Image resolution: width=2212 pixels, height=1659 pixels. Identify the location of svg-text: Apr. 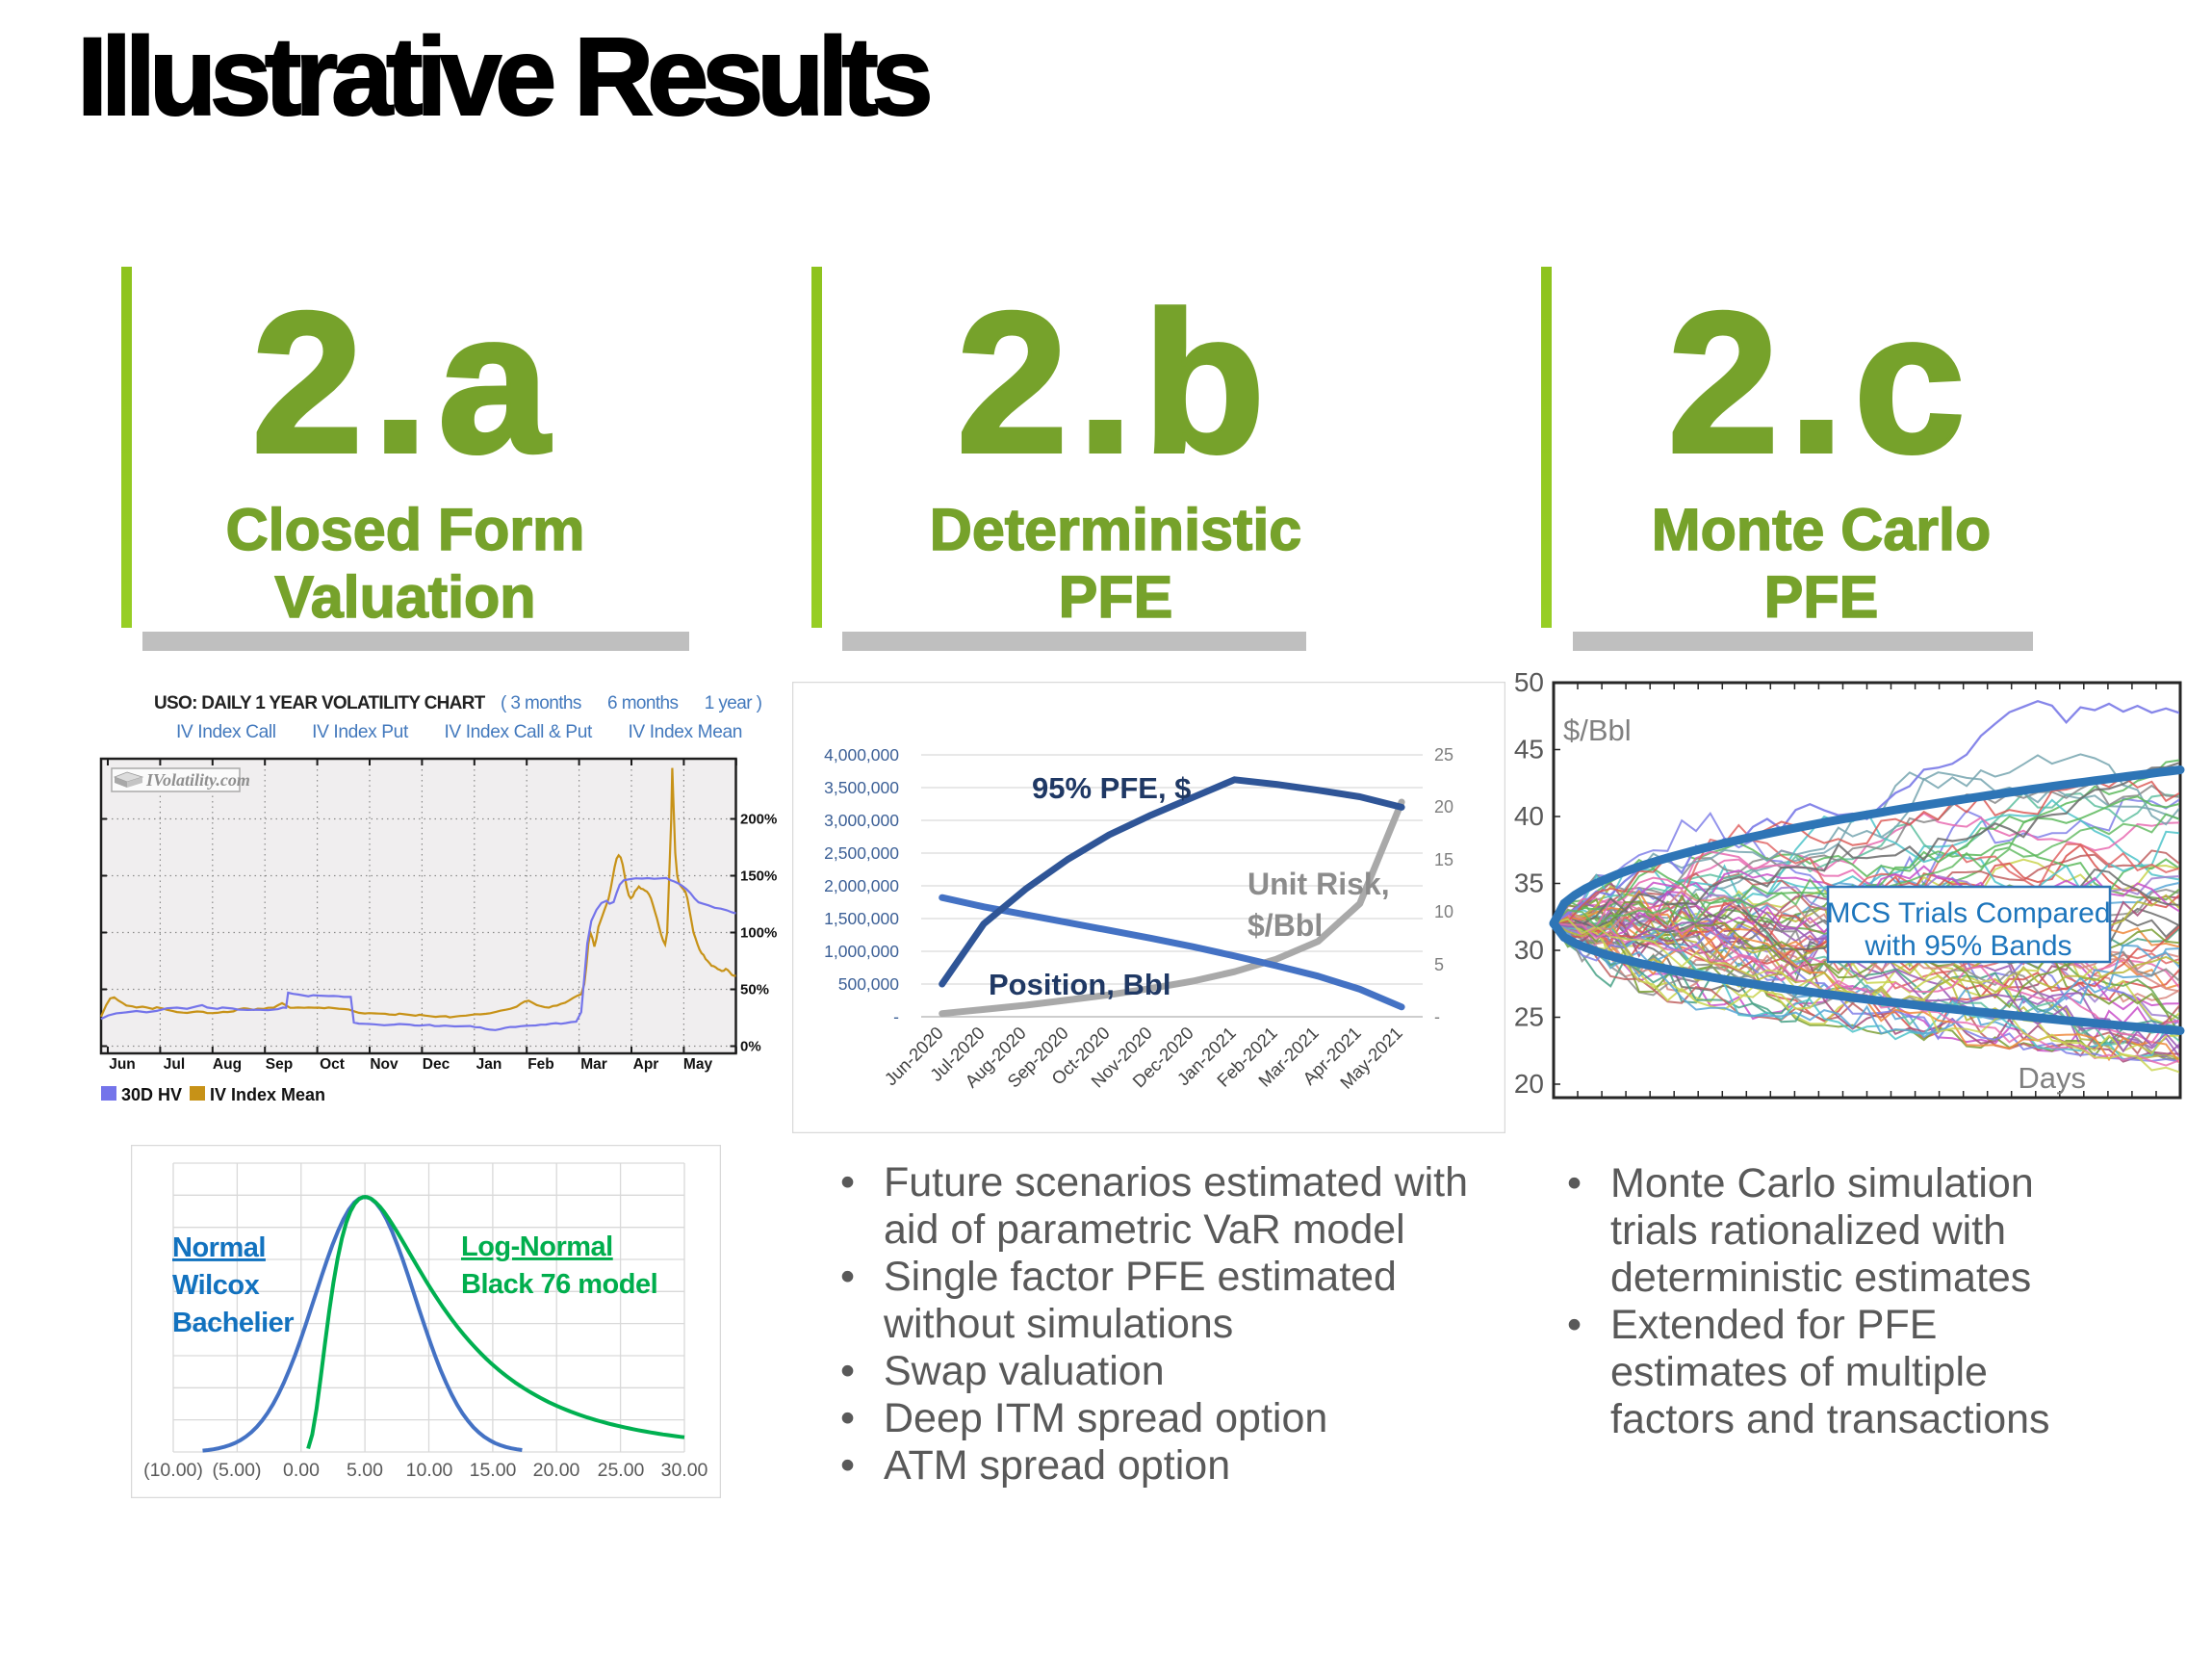
(646, 1065).